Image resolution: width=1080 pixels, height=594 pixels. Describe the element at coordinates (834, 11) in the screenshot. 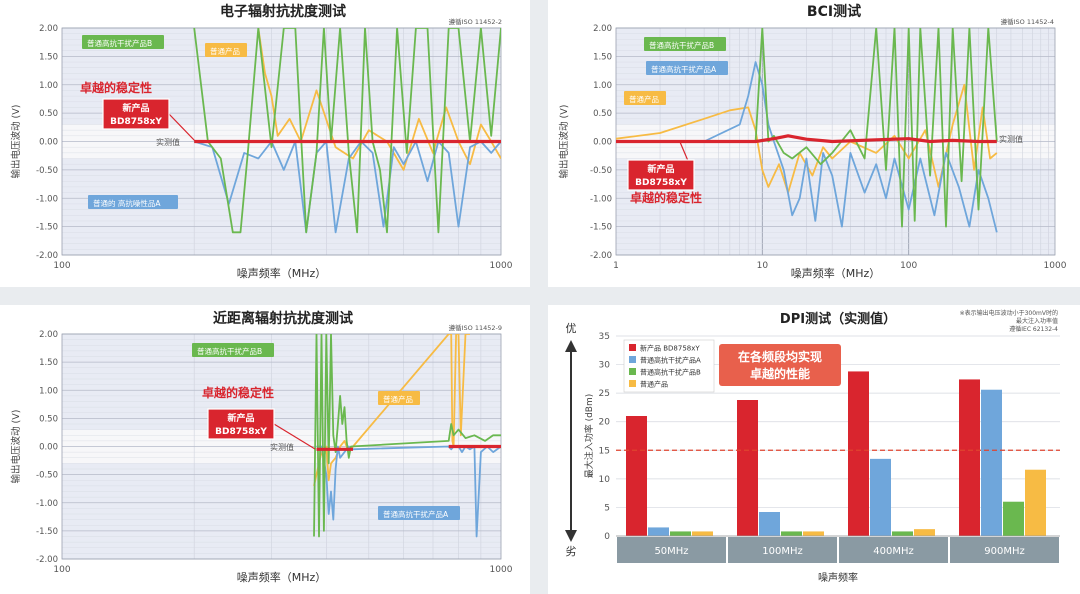

I see `chart-title: BCI测试` at that location.